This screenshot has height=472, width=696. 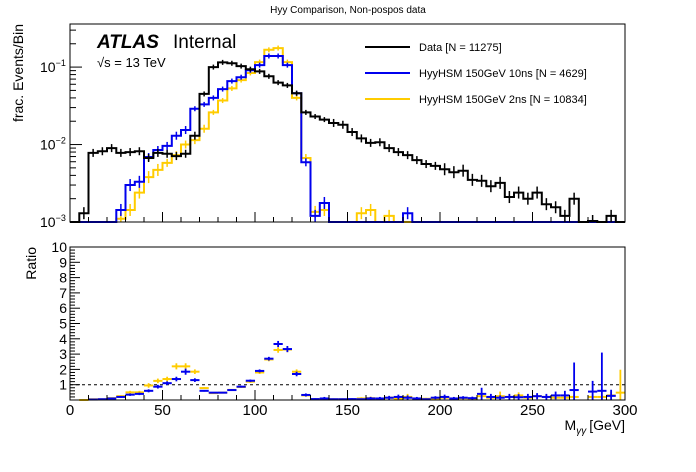 What do you see at coordinates (352, 373) in the screenshot?
I see `ratio-series-2ns` at bounding box center [352, 373].